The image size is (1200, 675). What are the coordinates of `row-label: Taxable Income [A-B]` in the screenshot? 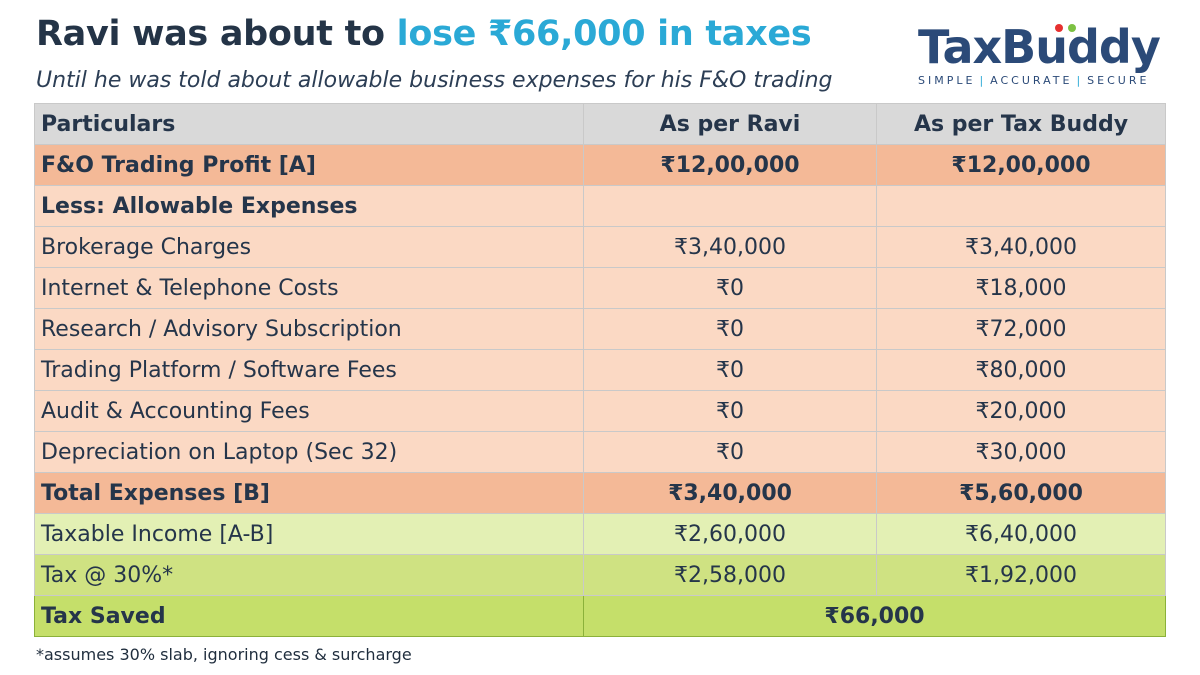 It's located at (309, 534).